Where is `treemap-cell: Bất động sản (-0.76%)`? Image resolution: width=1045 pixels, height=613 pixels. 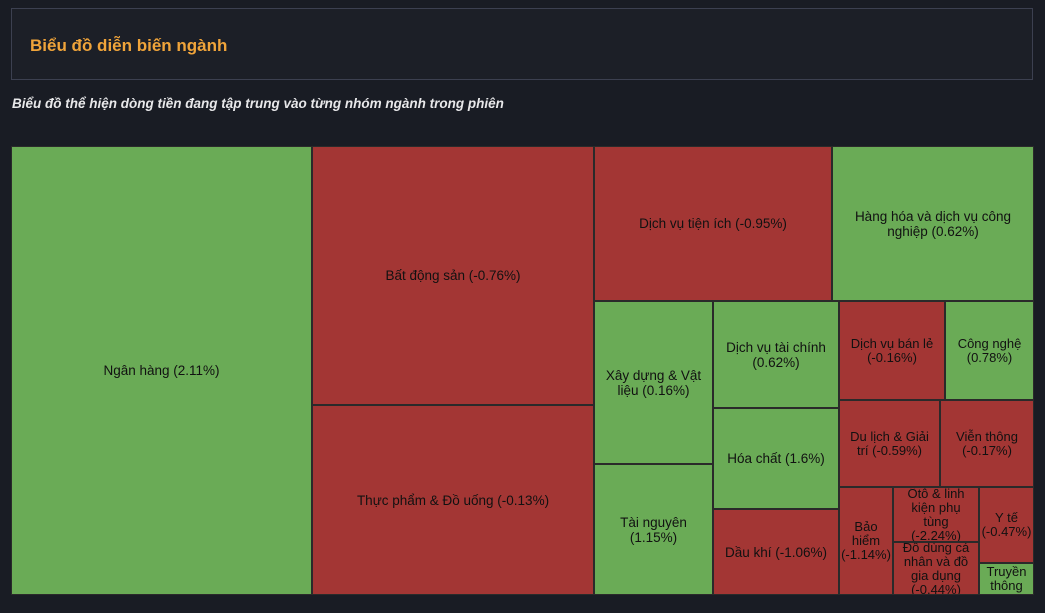 treemap-cell: Bất động sản (-0.76%) is located at coordinates (453, 275).